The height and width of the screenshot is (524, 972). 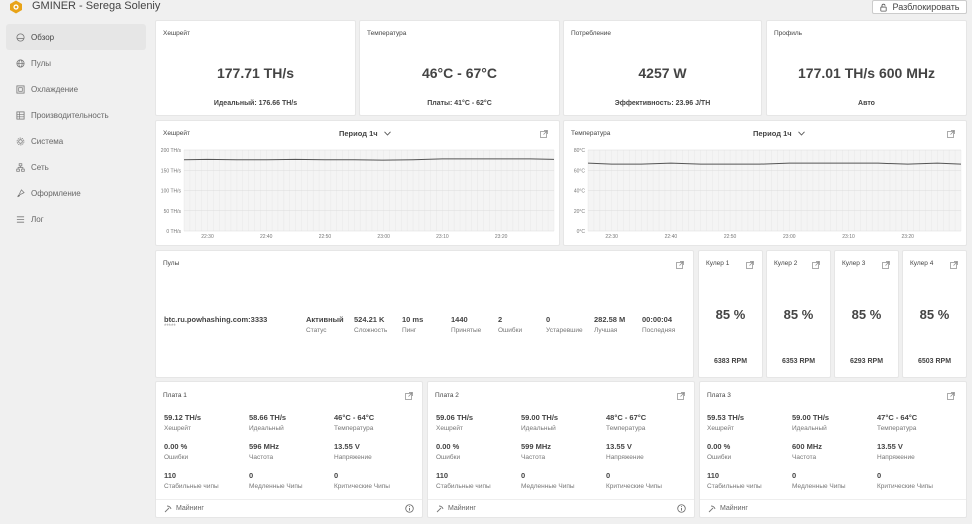 I want to click on cooler-rpm: 6293 RPM, so click(x=866, y=361).